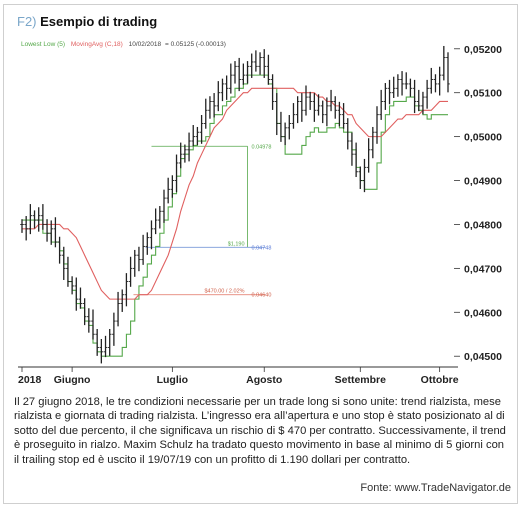 The height and width of the screenshot is (509, 523). What do you see at coordinates (262, 248) in the screenshot?
I see `entry-level-label: 0.04748` at bounding box center [262, 248].